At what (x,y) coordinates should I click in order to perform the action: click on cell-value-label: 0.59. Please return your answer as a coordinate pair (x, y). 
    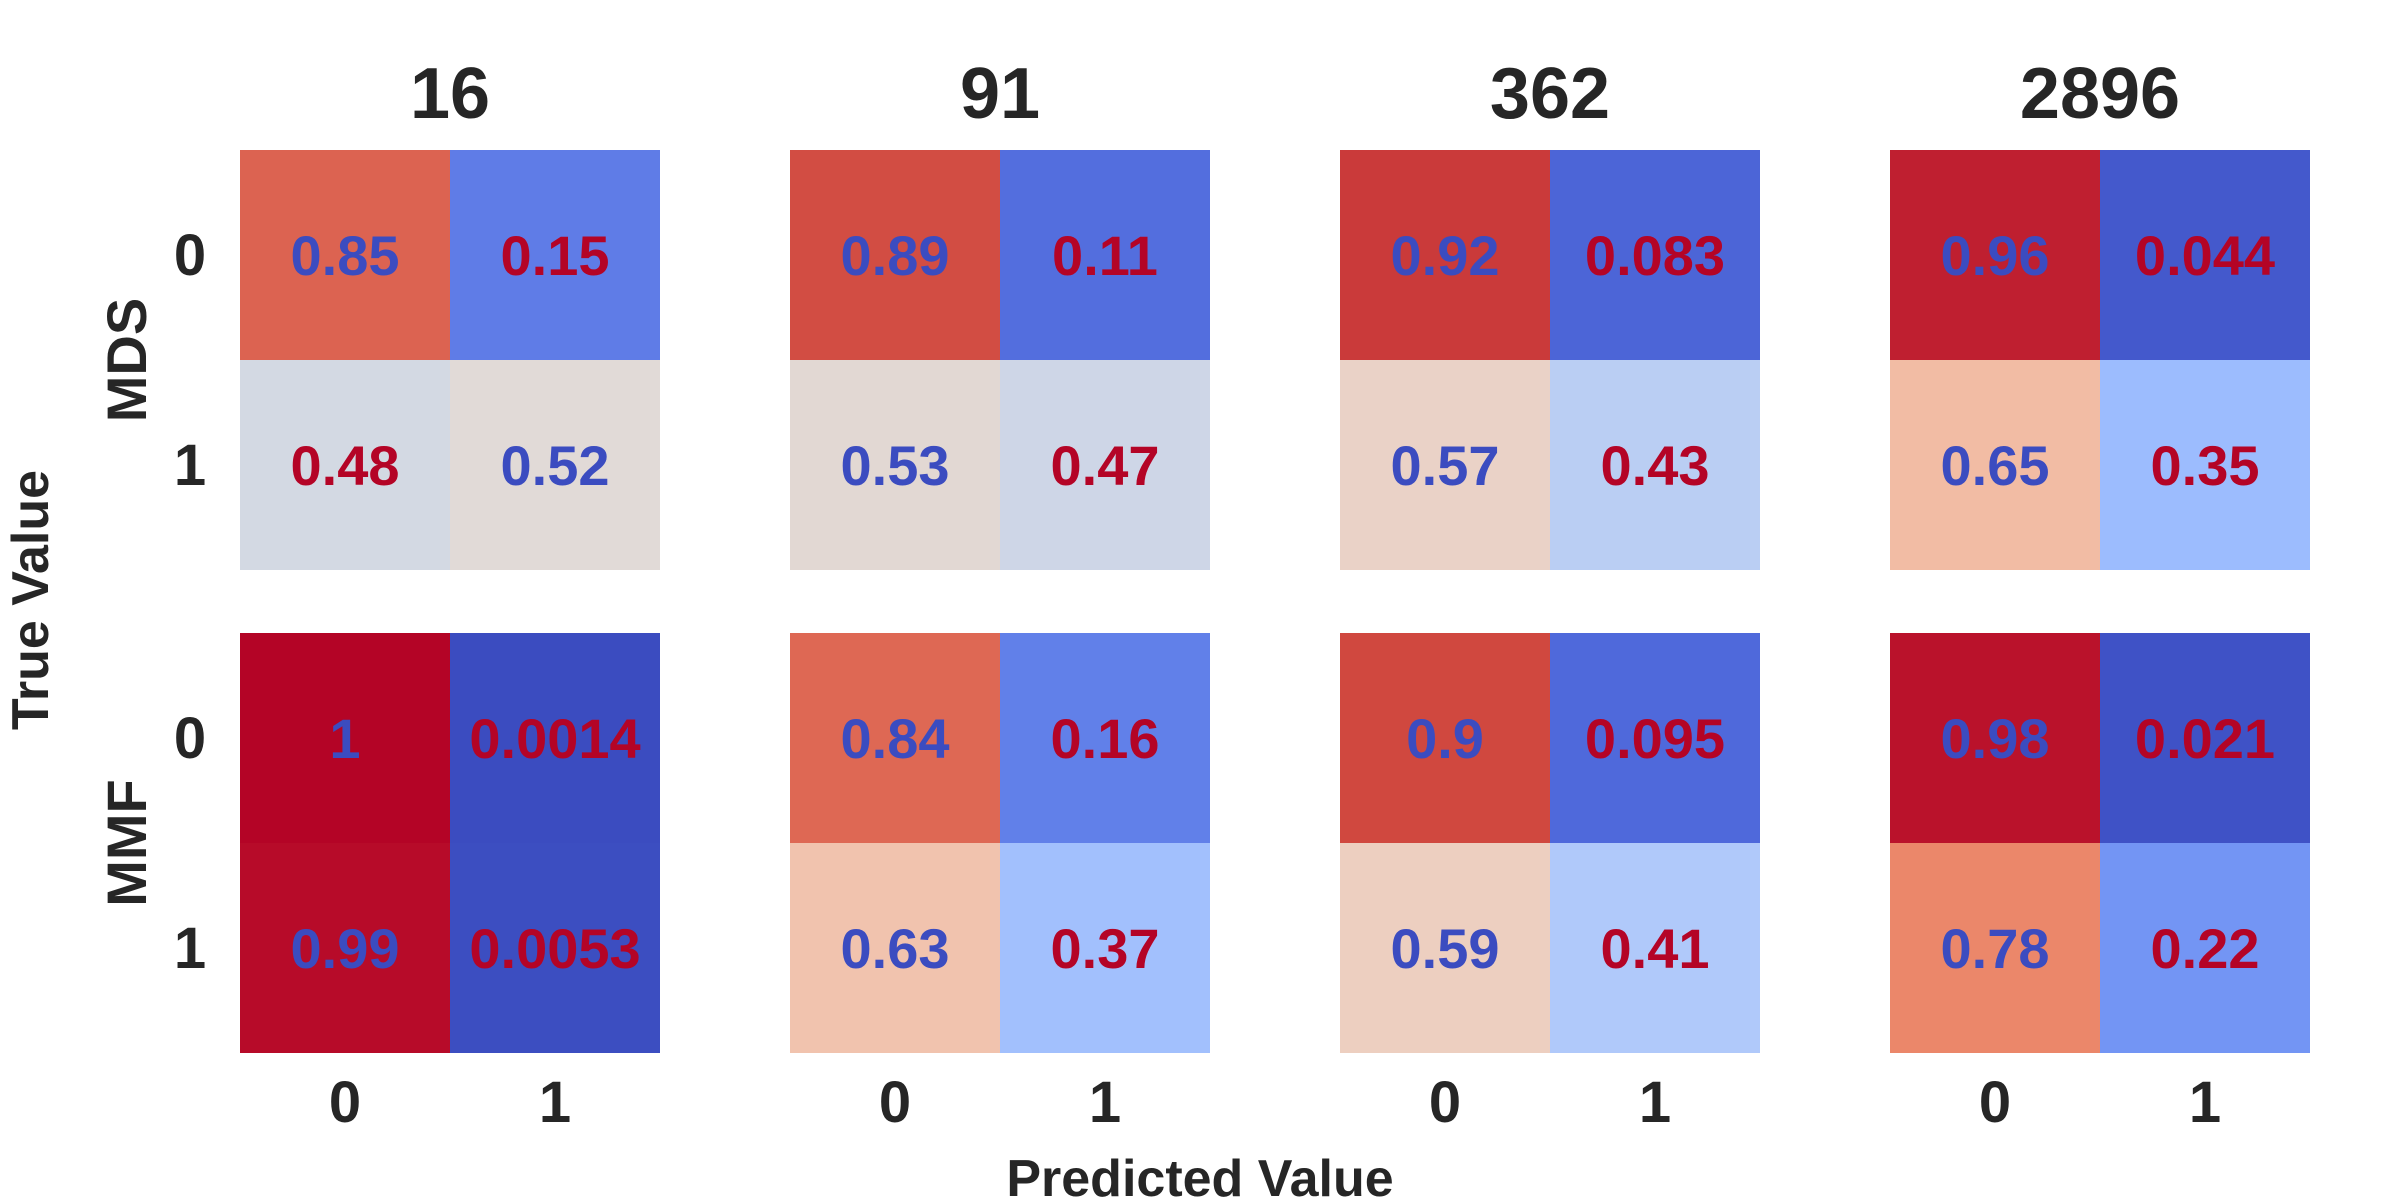
    Looking at the image, I should click on (1445, 948).